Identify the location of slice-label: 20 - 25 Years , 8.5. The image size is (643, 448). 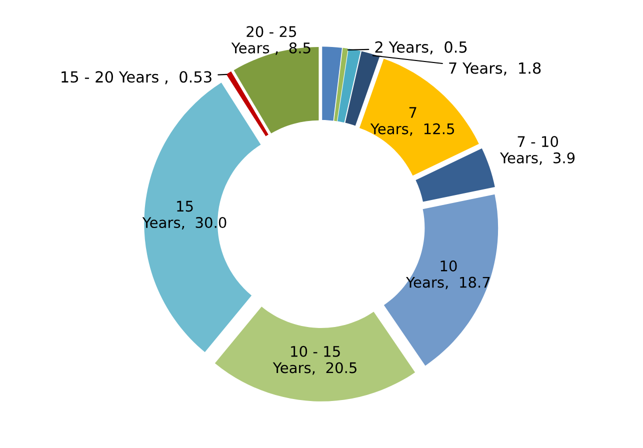
(270, 40).